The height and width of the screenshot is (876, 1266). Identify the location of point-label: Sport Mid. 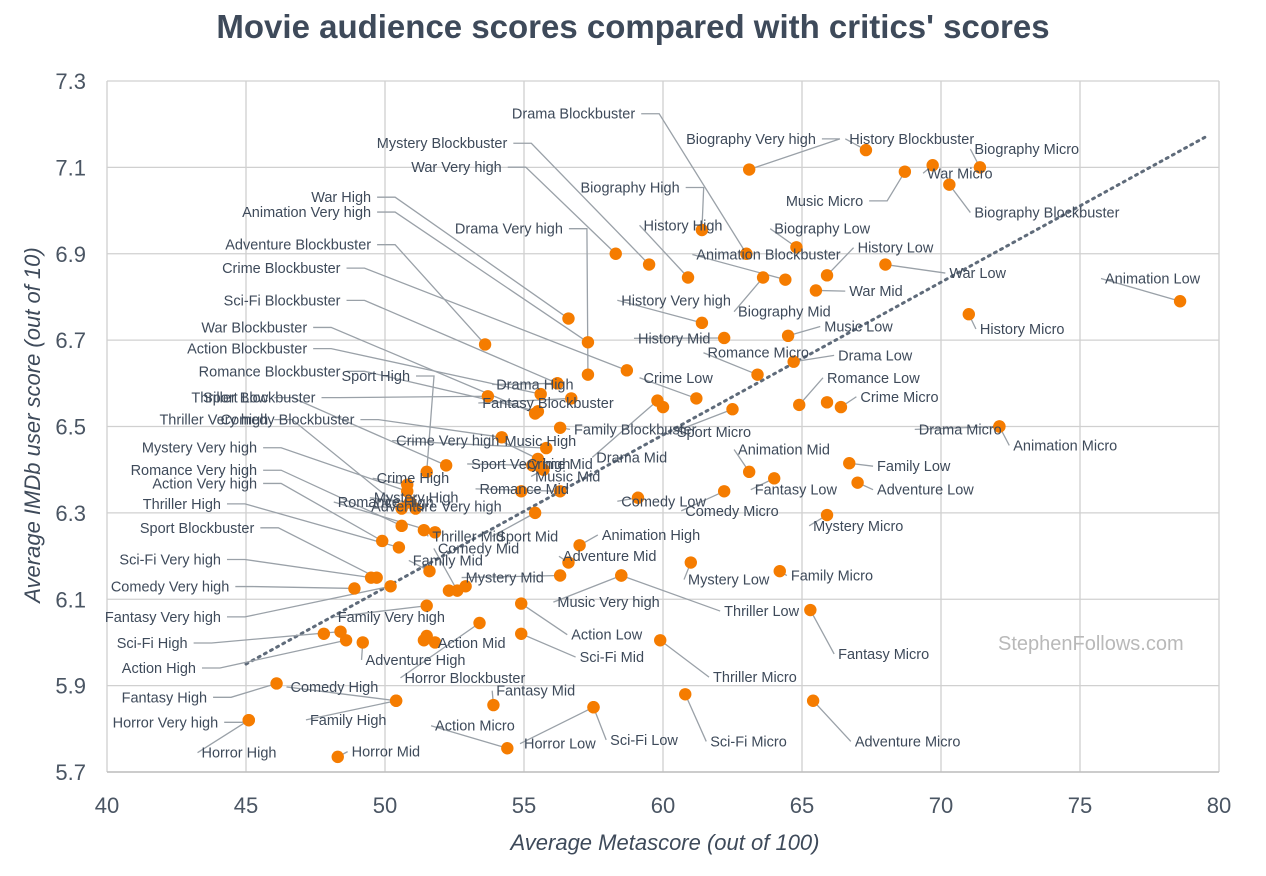
(527, 537).